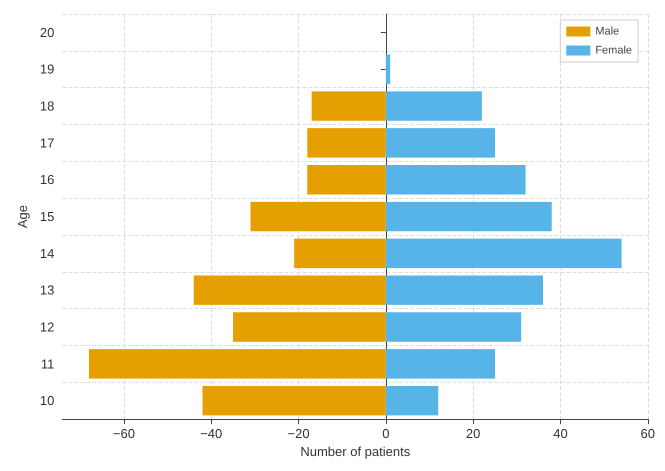 The width and height of the screenshot is (665, 471). What do you see at coordinates (386, 434) in the screenshot?
I see `x-tick-label: 0` at bounding box center [386, 434].